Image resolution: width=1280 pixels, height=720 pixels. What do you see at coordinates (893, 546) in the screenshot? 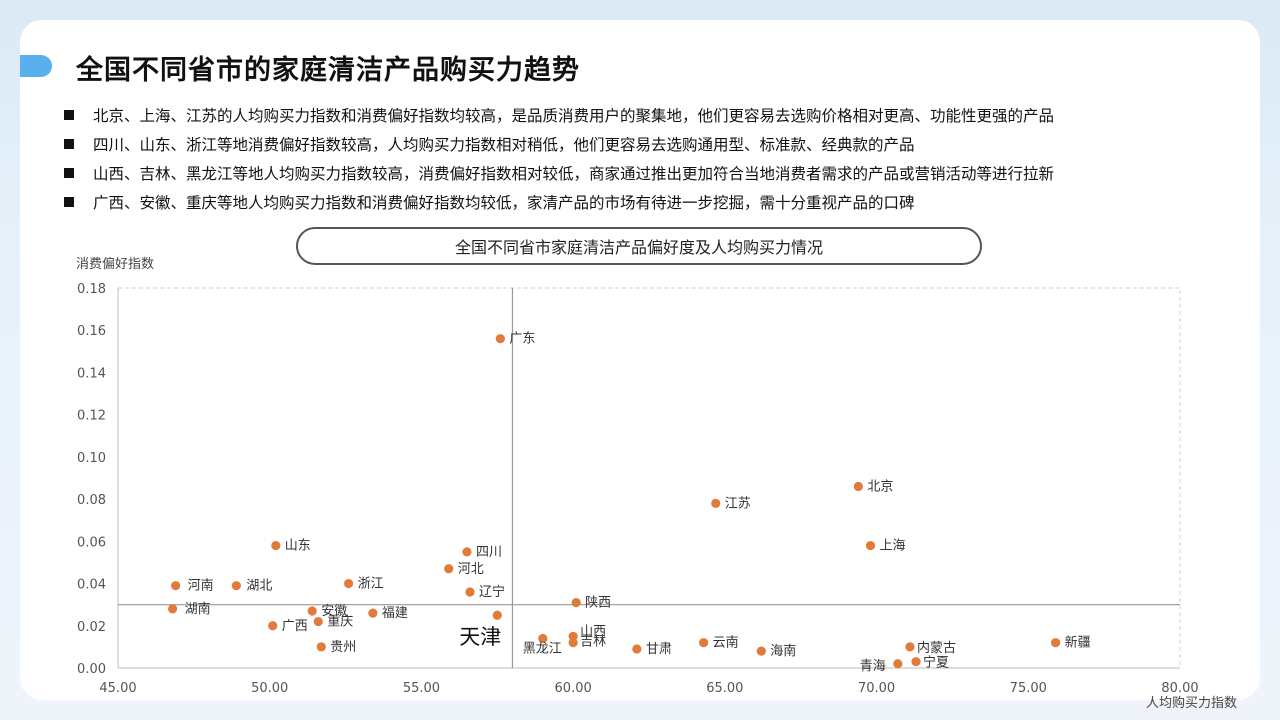
I see `point-label: 上海` at bounding box center [893, 546].